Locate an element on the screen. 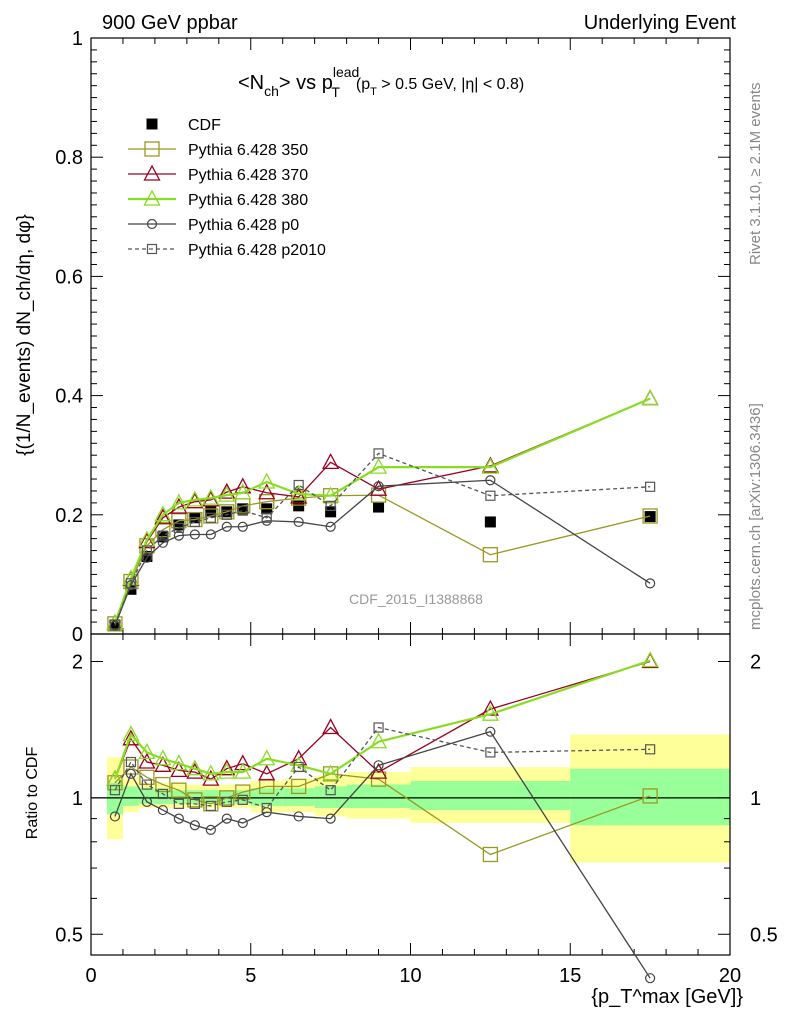  ratio-line-pythia-6-428-p2010 is located at coordinates (382, 767).